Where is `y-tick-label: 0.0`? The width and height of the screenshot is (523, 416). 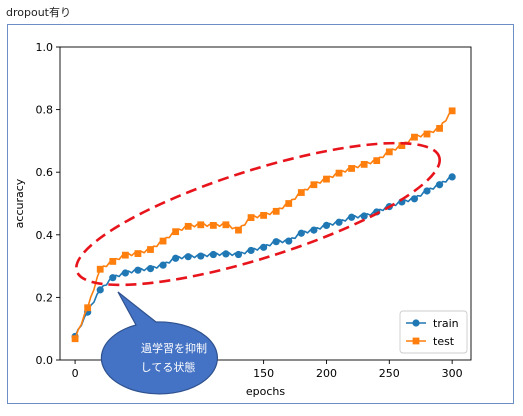 y-tick-label: 0.0 is located at coordinates (45, 360).